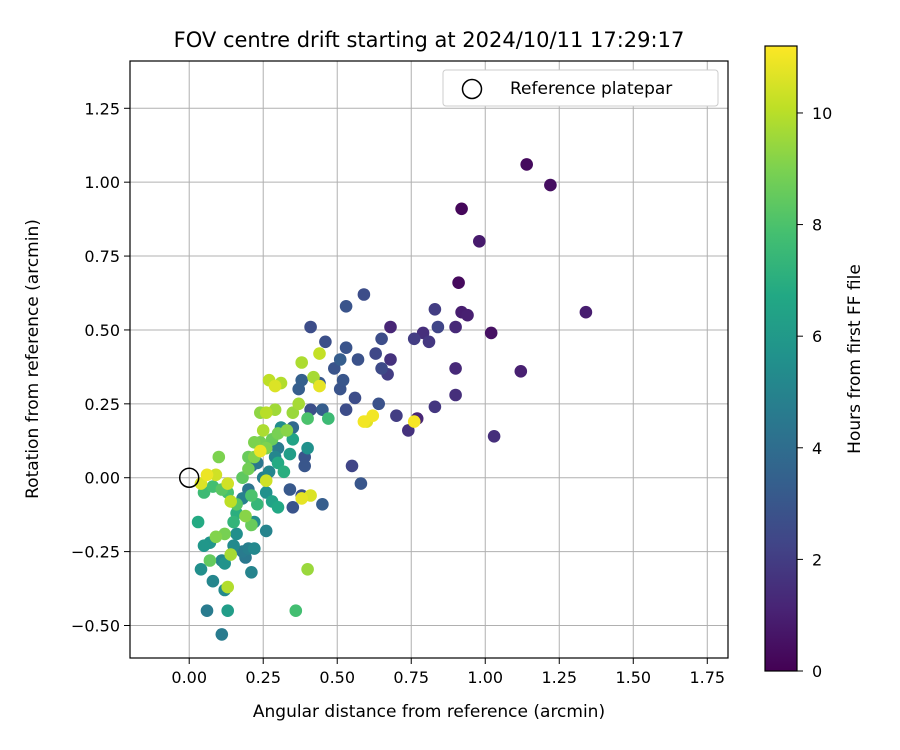  I want to click on x-axis-ticks: 0.00 0.25 0.50 0.75 1.00 1.25 1.50 1.75, so click(448, 672).